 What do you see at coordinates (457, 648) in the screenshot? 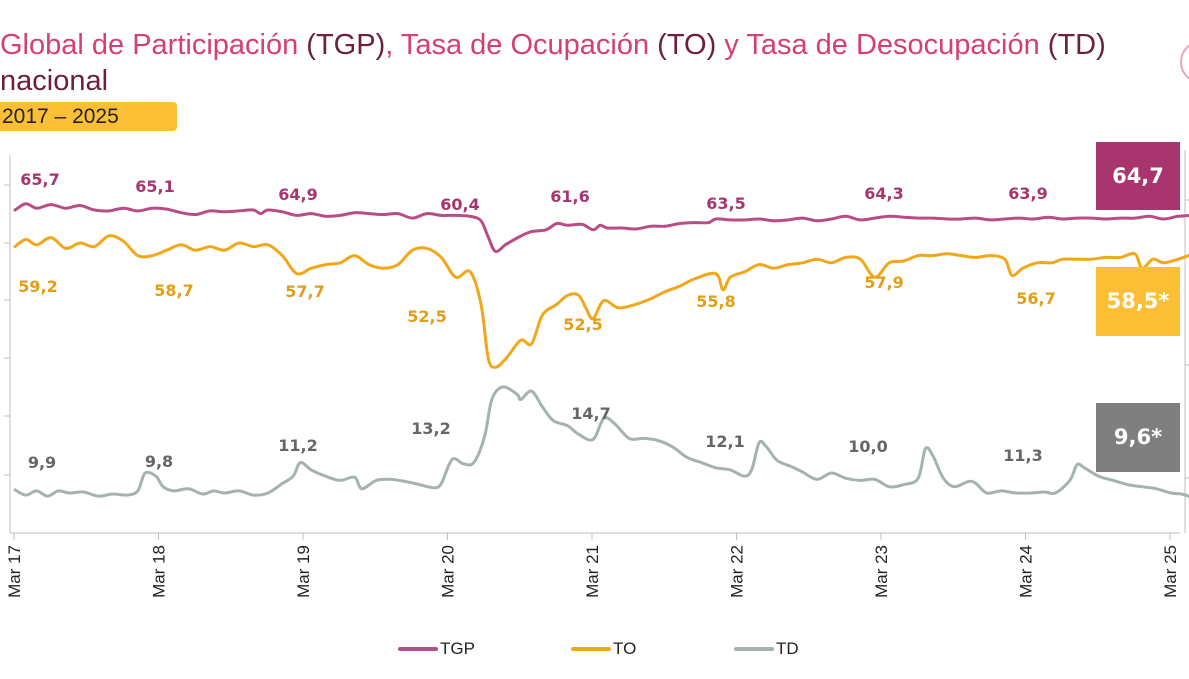
I see `legend-label-tgp: TGP` at bounding box center [457, 648].